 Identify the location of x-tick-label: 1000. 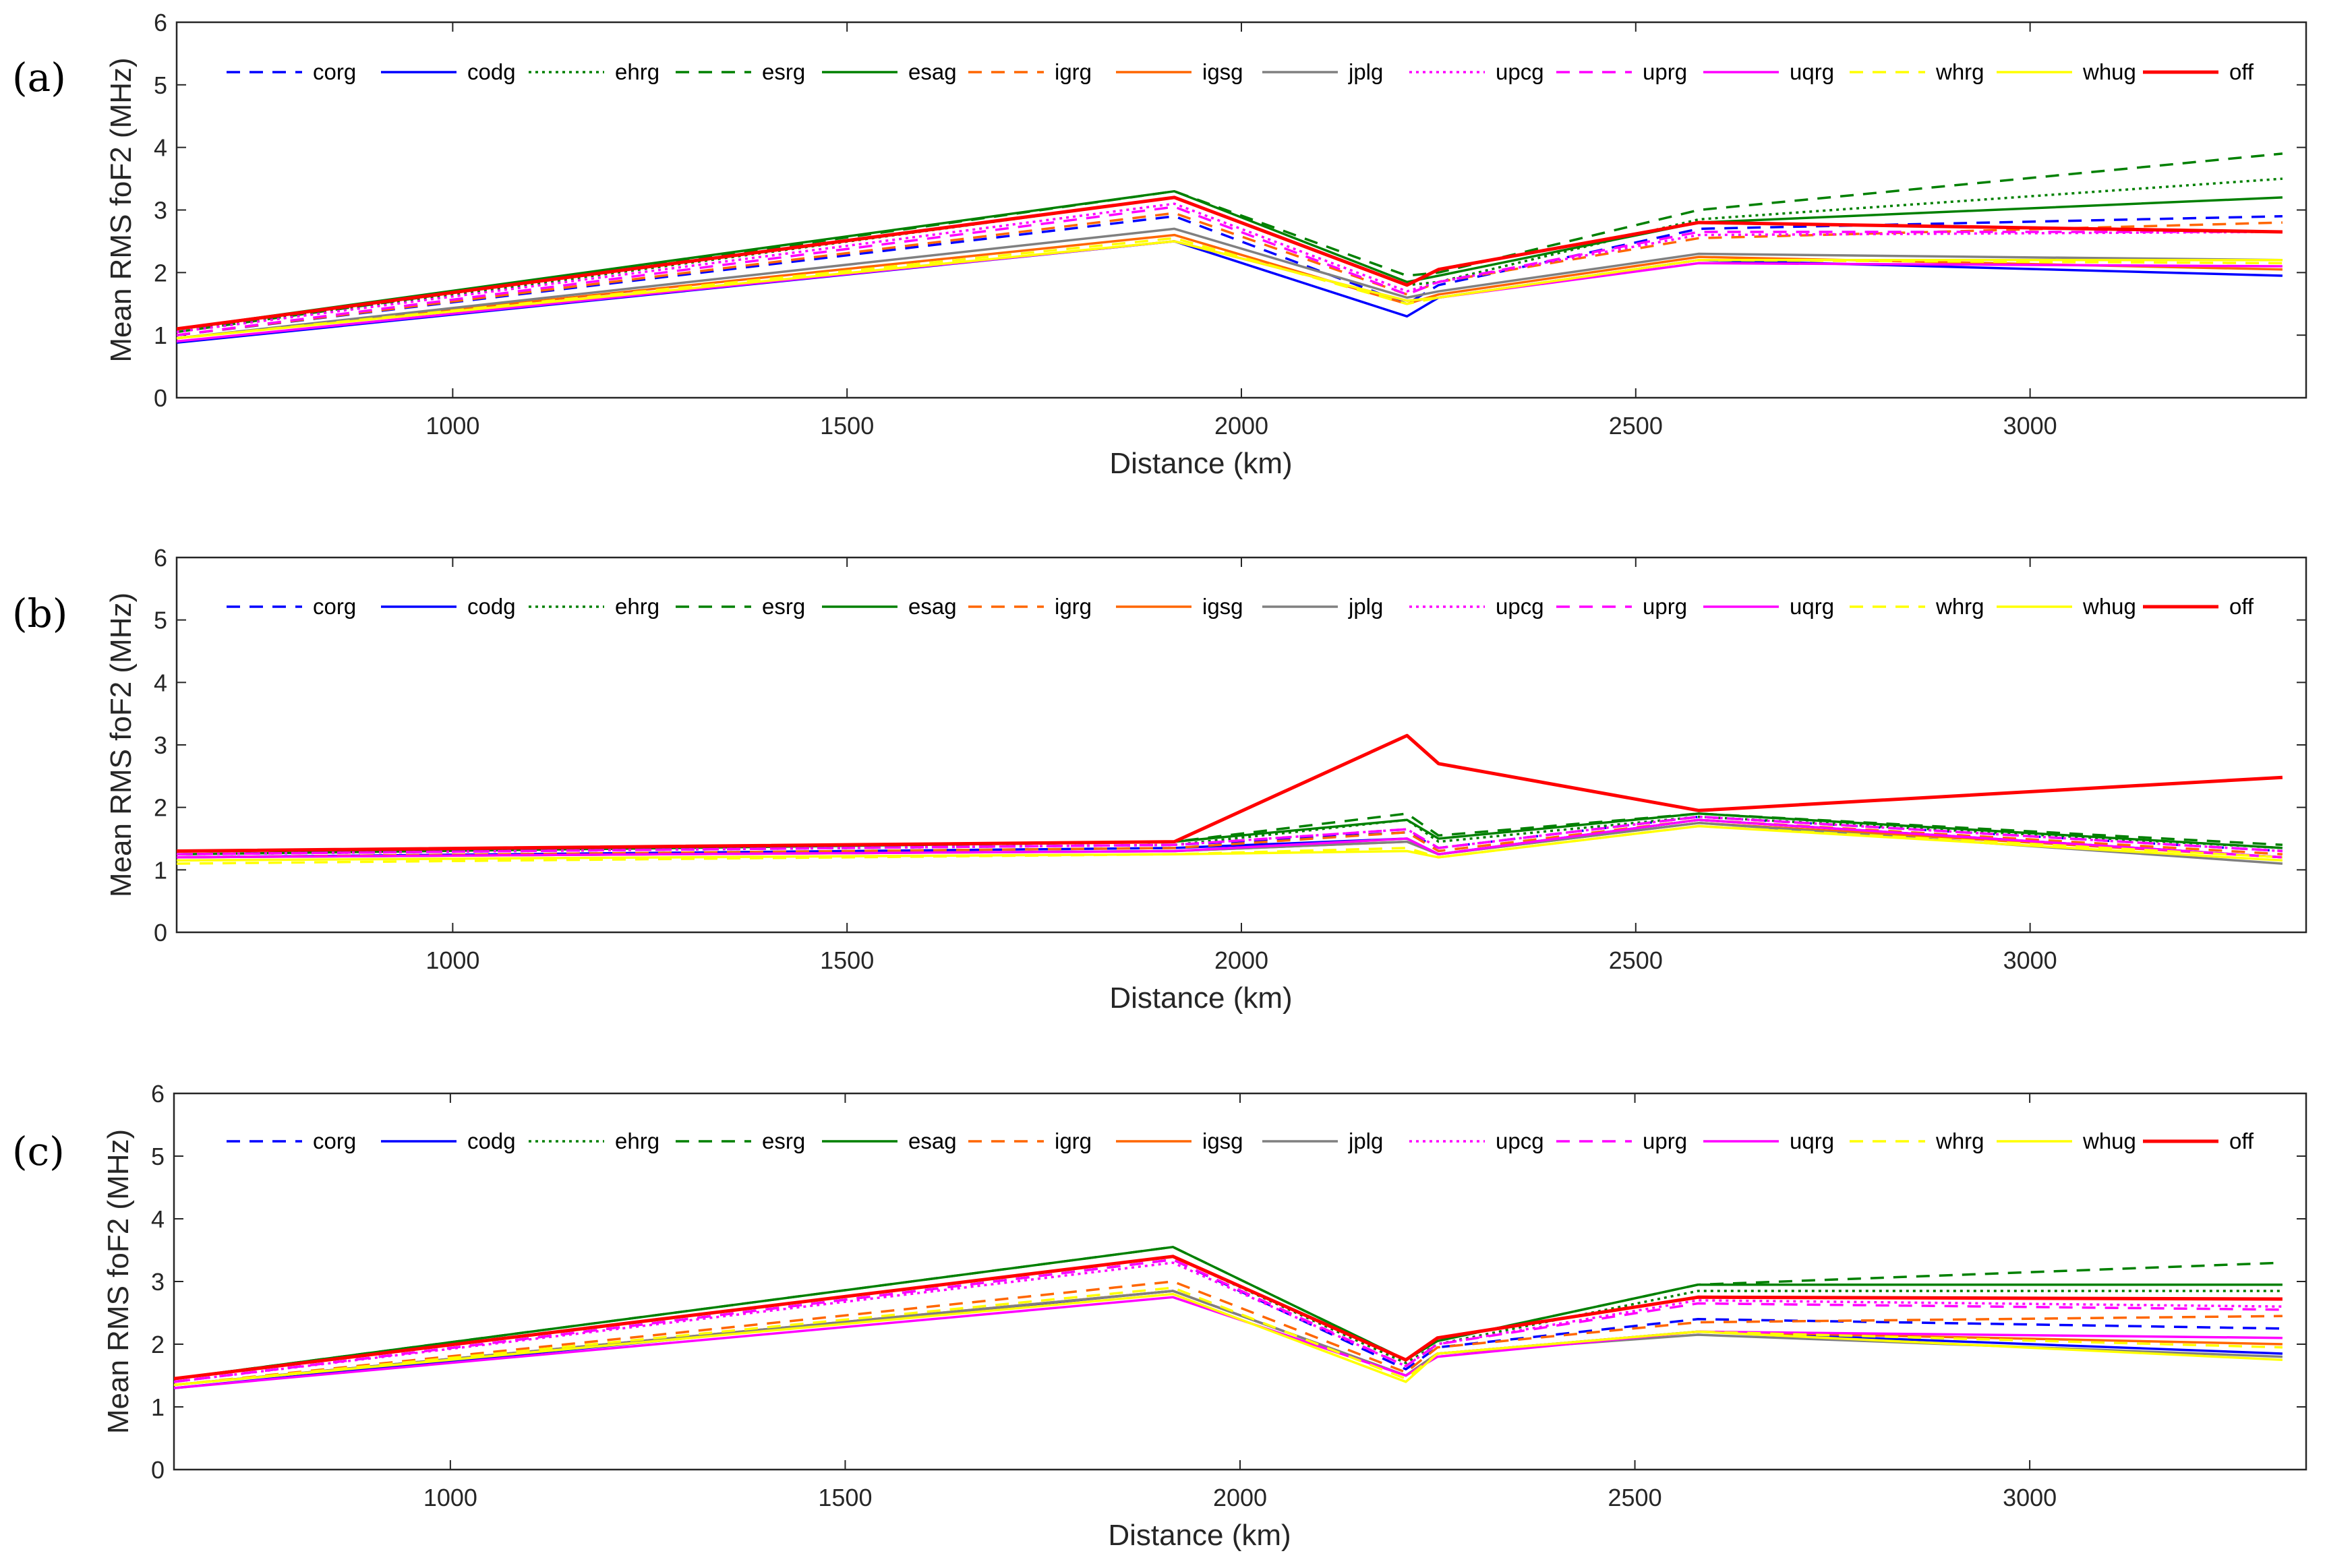
(452, 960).